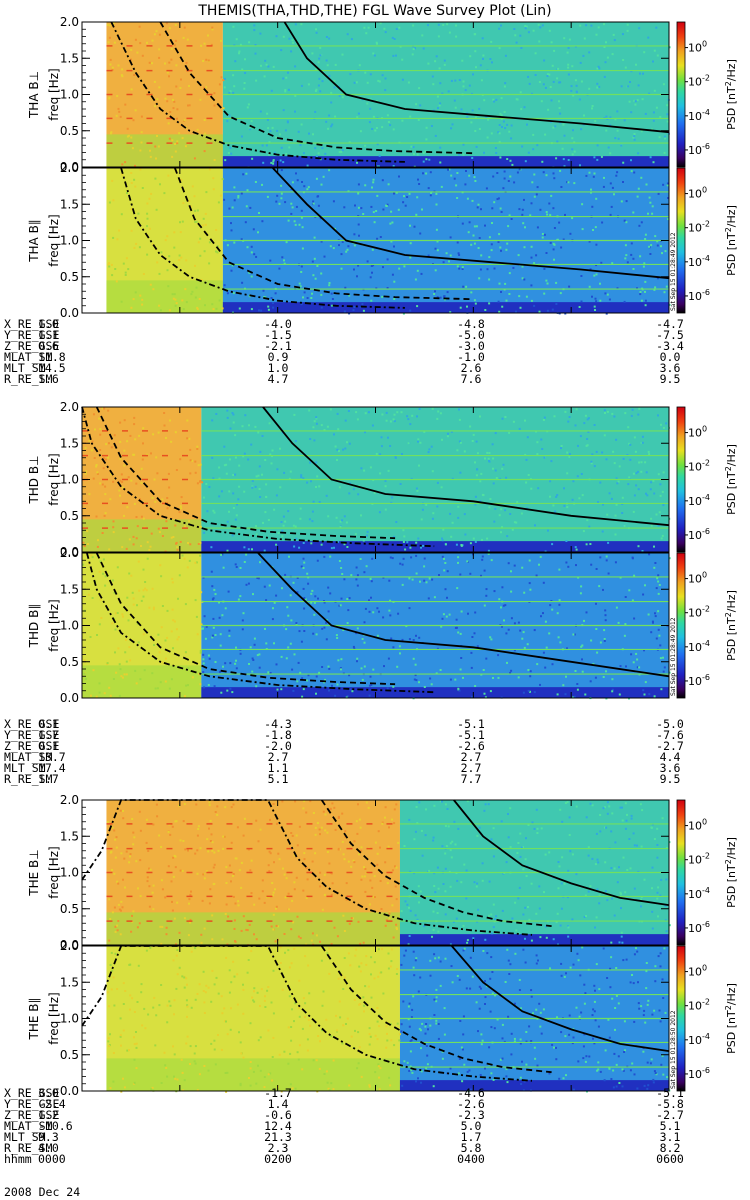 The height and width of the screenshot is (1200, 750). Describe the element at coordinates (670, 757) in the screenshot. I see `orbit-value: 4.4` at that location.